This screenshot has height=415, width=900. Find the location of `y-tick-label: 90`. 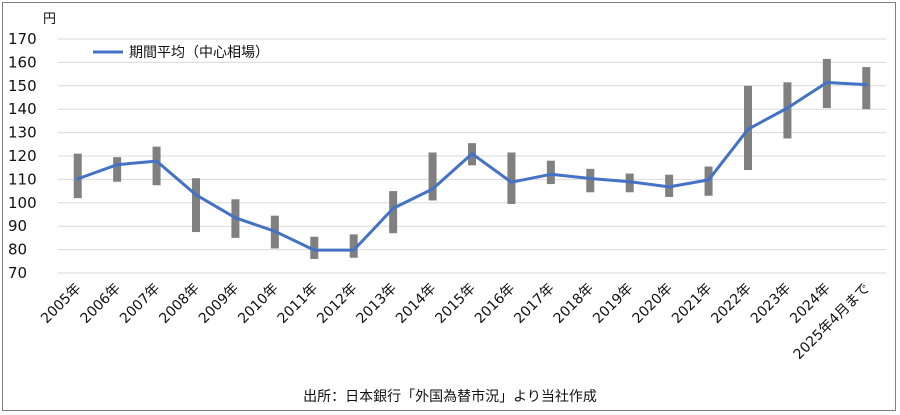

y-tick-label: 90 is located at coordinates (17, 226).